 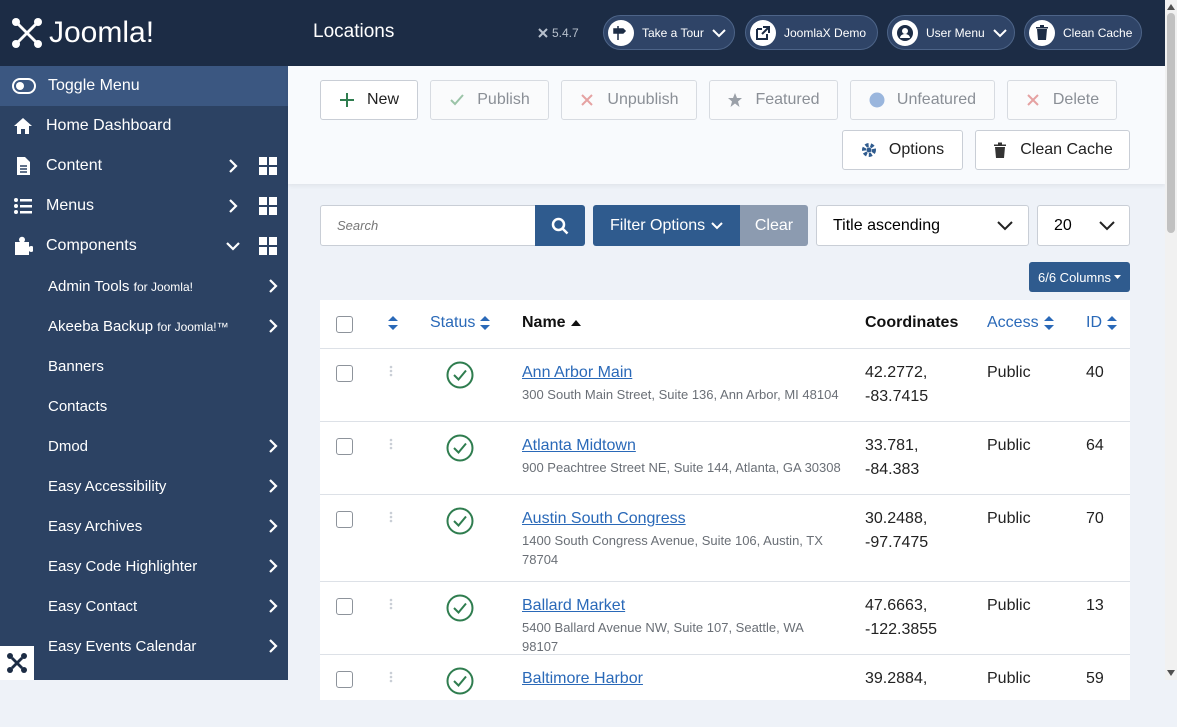 What do you see at coordinates (23, 206) in the screenshot?
I see `nav-icon` at bounding box center [23, 206].